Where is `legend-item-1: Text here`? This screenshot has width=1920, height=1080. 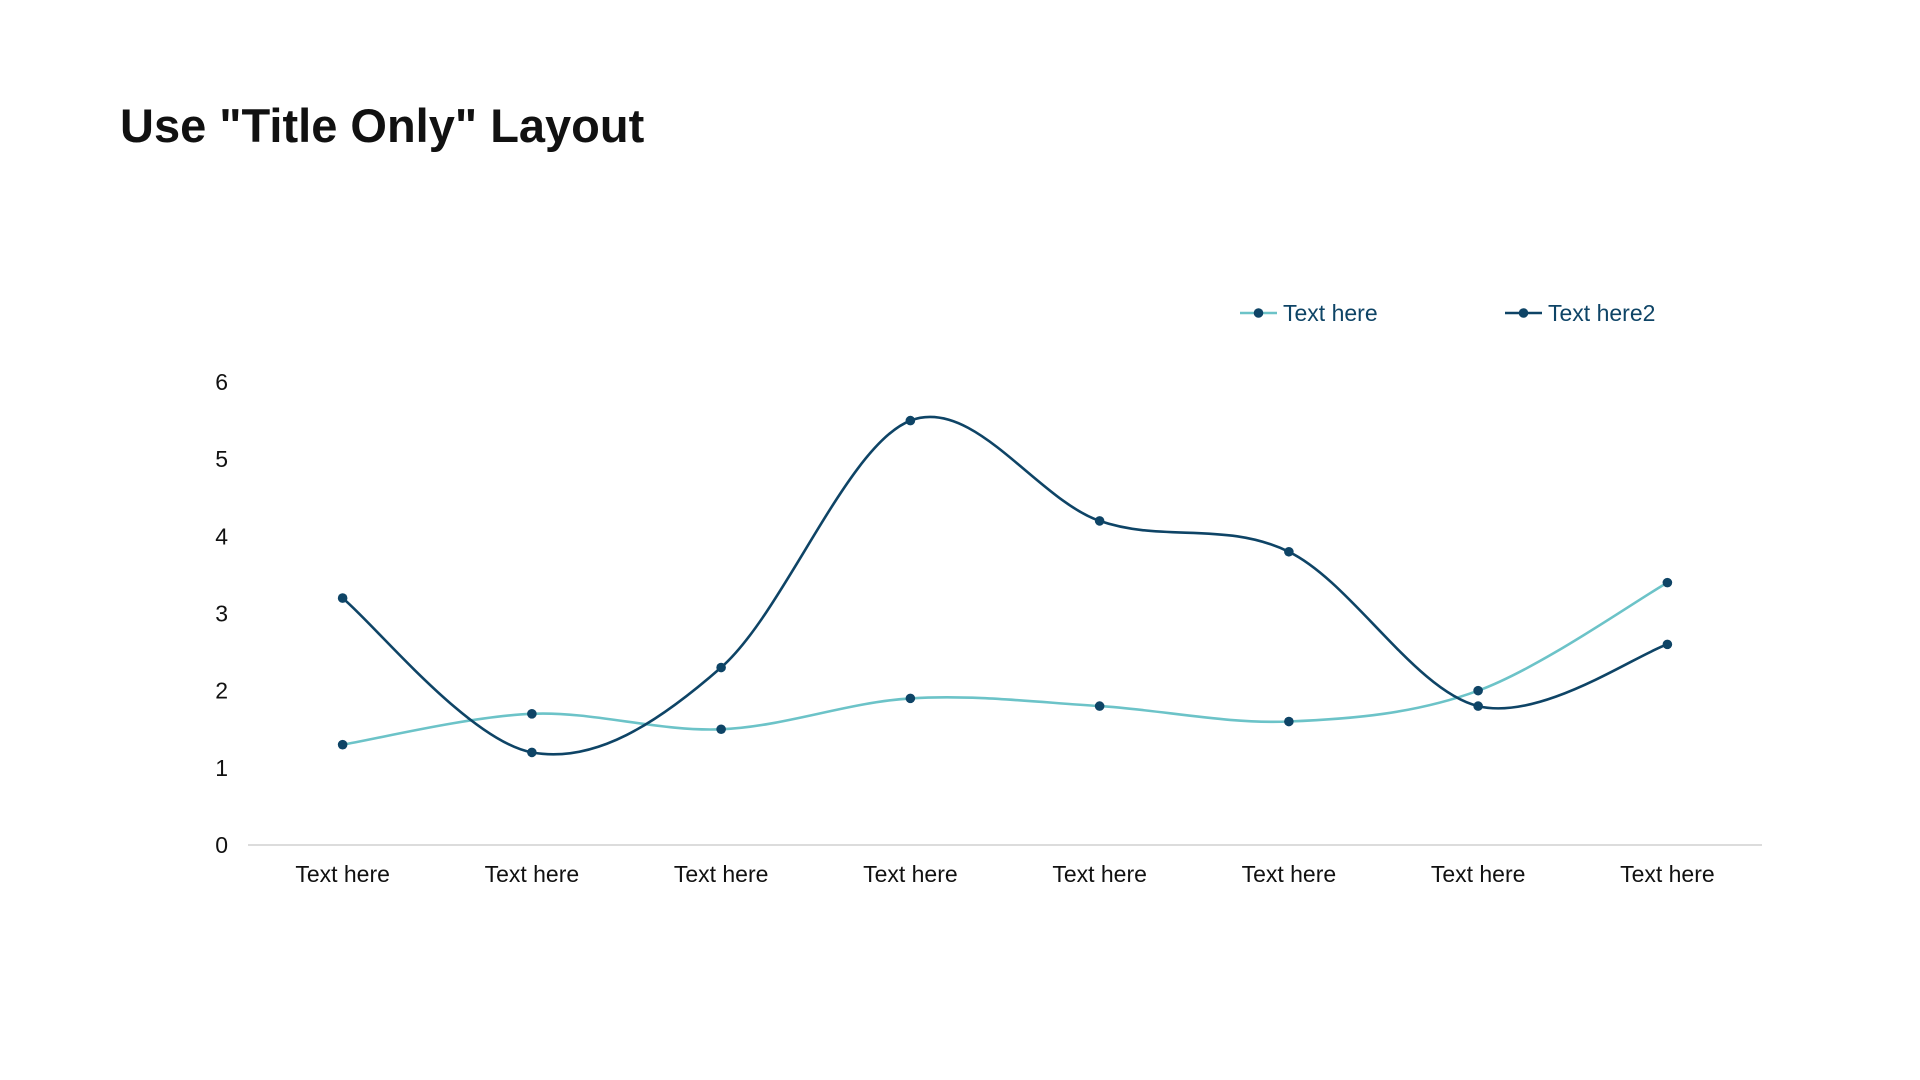
legend-item-1: Text here is located at coordinates (1309, 313).